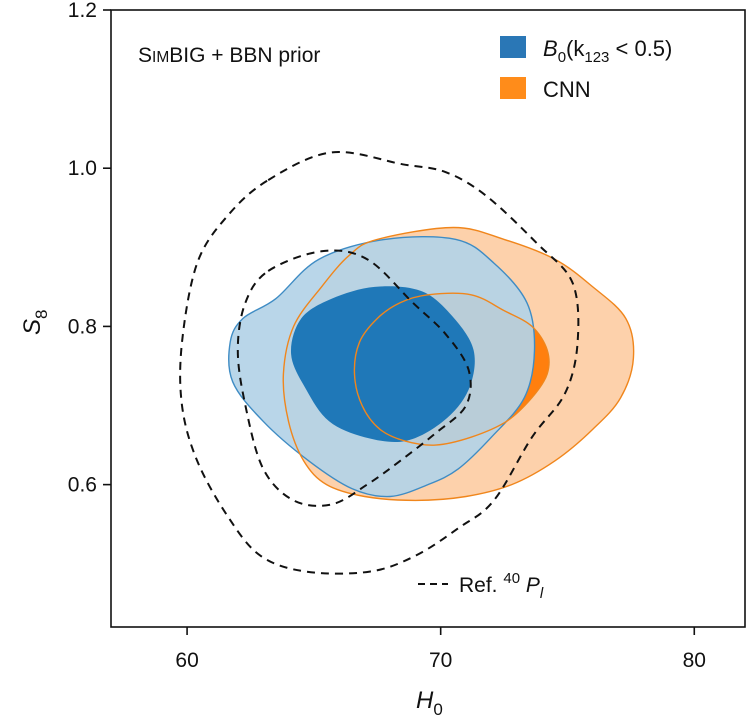  I want to click on x-tick-label: 80, so click(694, 660).